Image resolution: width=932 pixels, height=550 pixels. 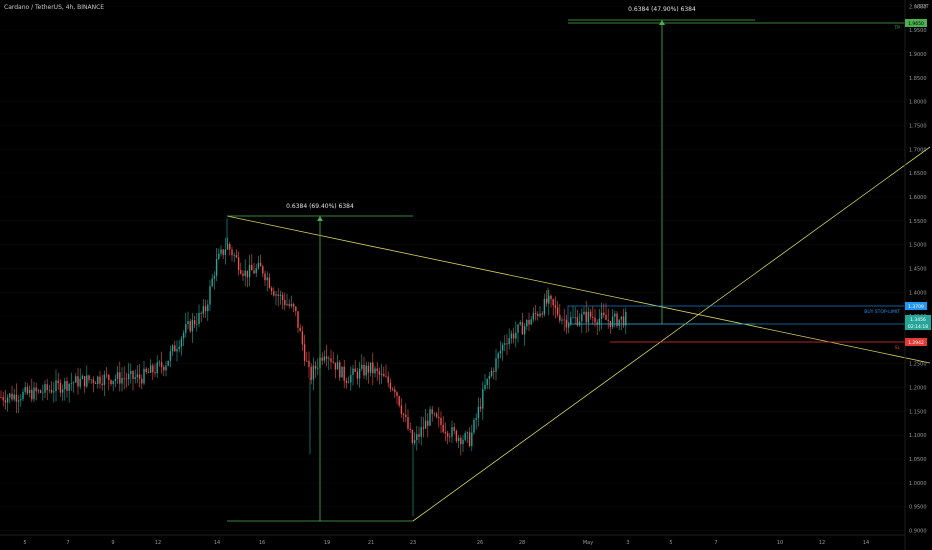 What do you see at coordinates (882, 312) in the screenshot?
I see `buy-stop-limit-label: BUY STOP-LIMIT` at bounding box center [882, 312].